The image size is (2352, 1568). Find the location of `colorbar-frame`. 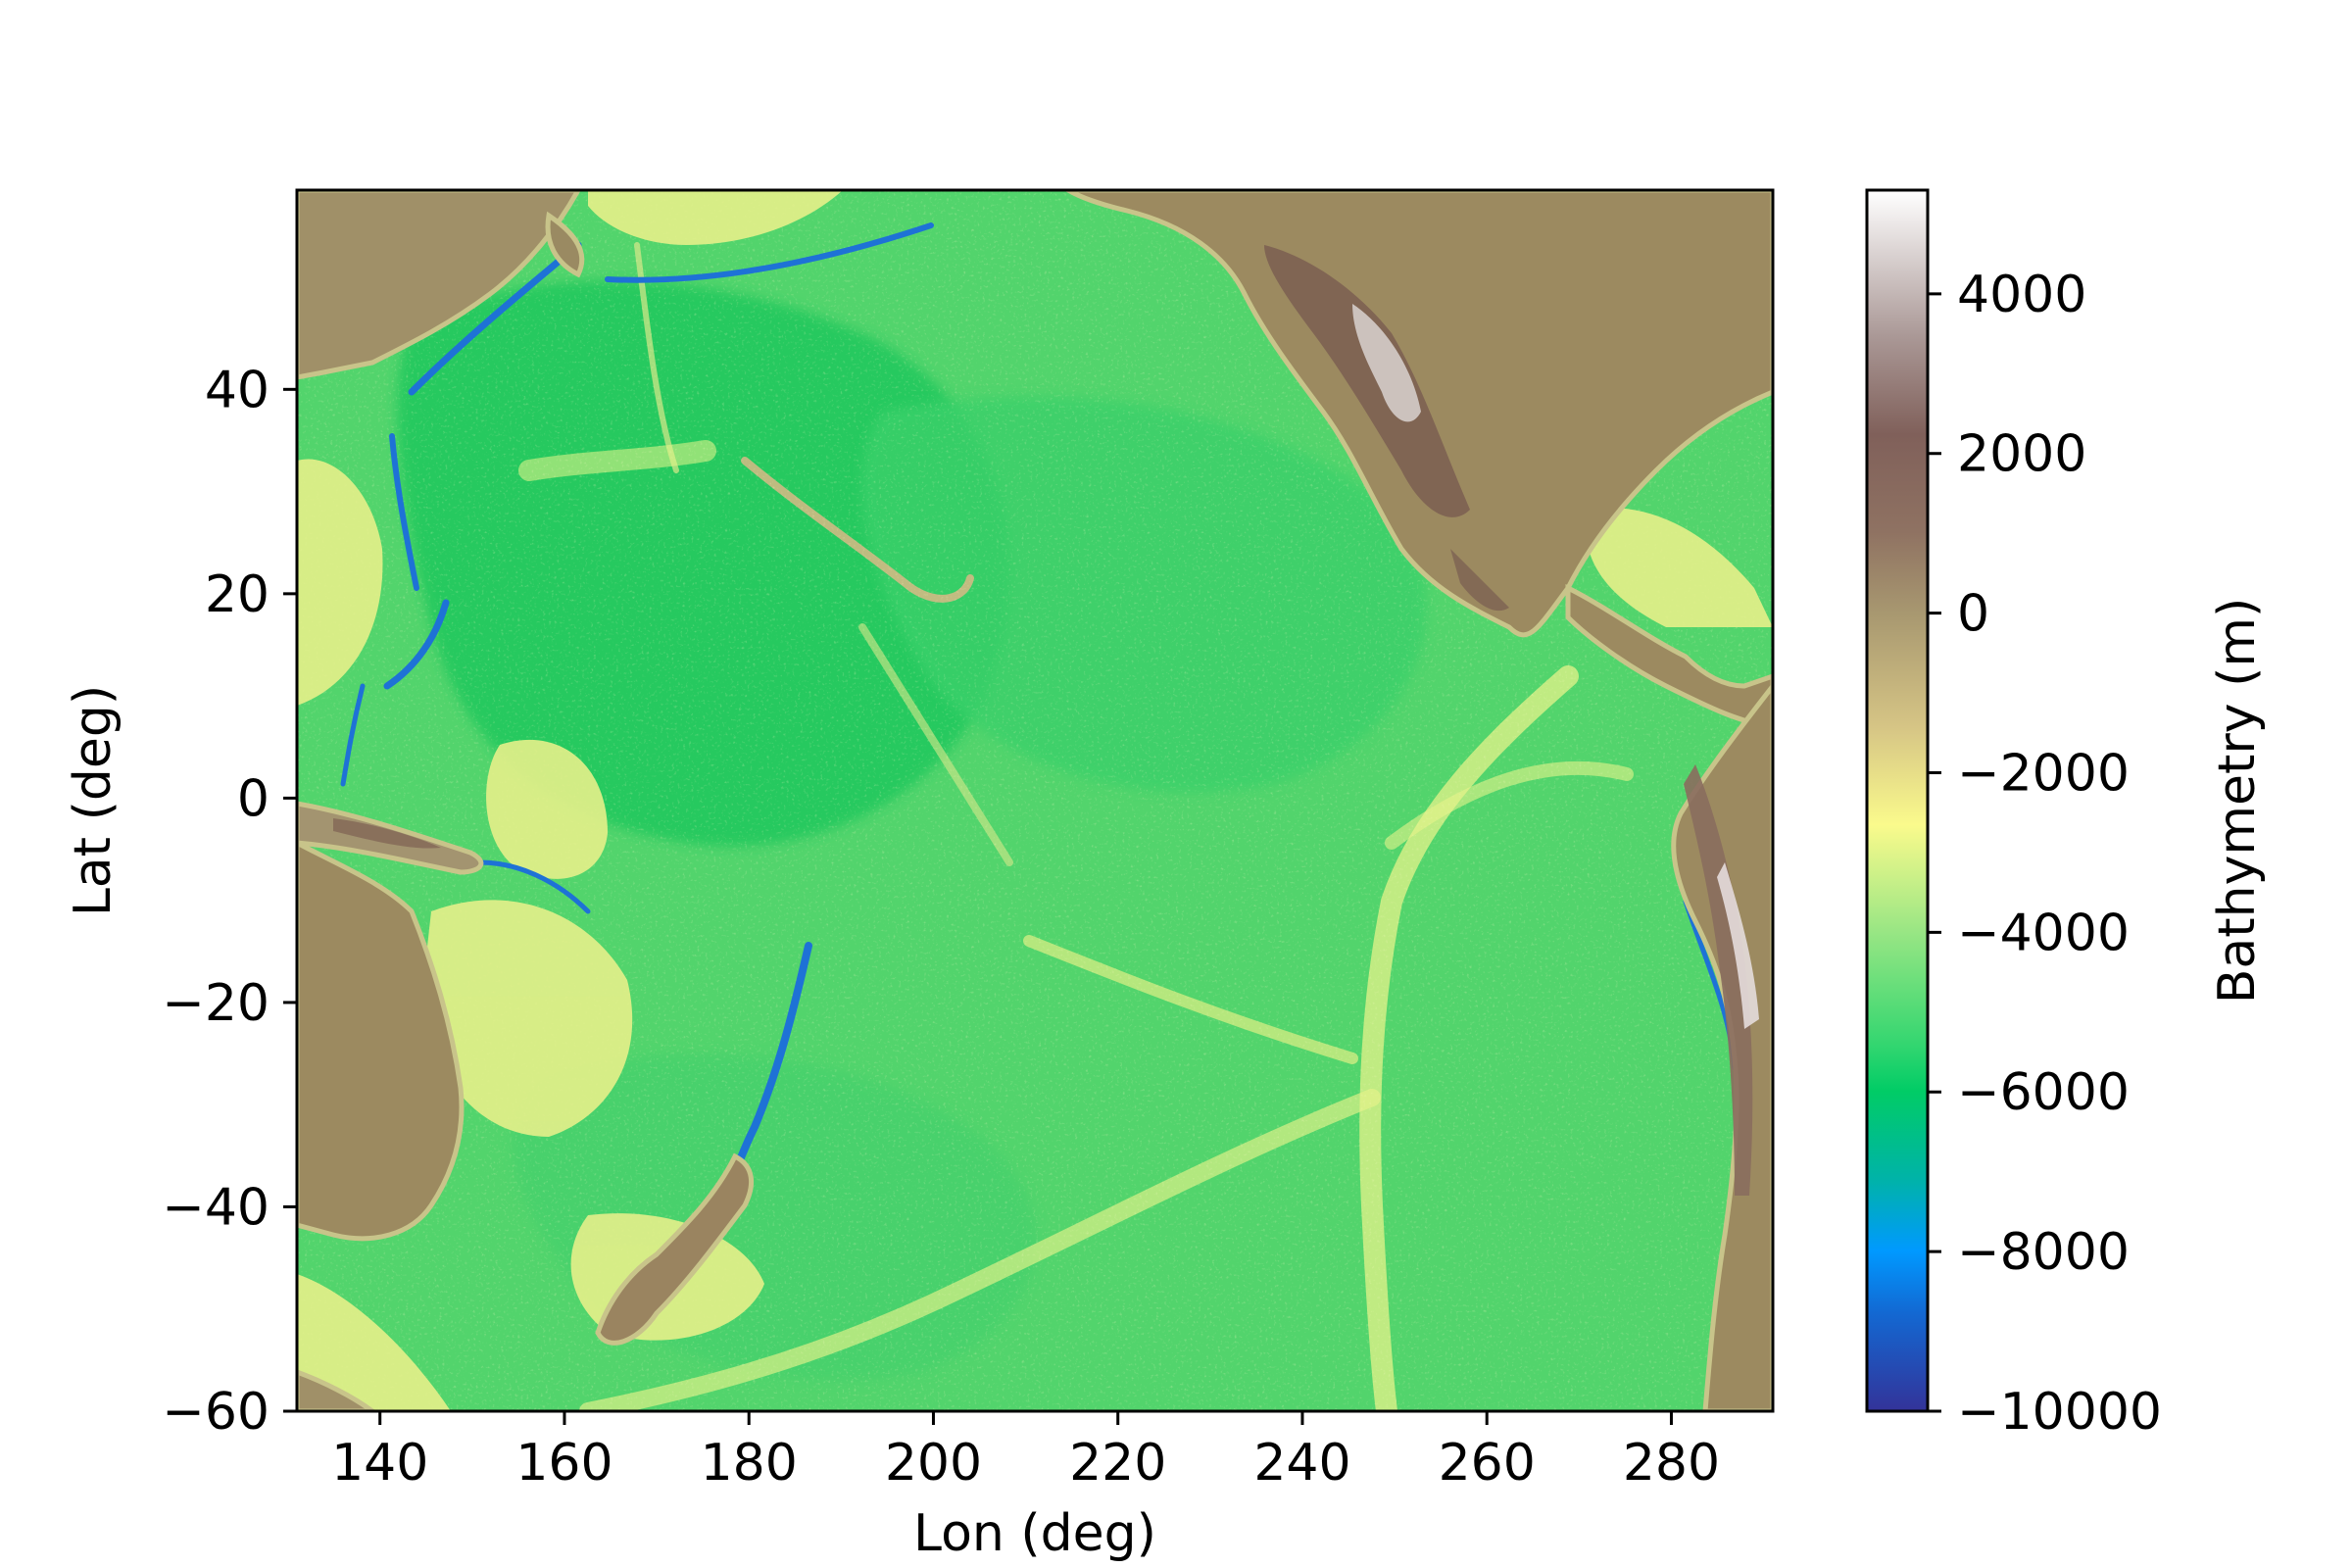

colorbar-frame is located at coordinates (1897, 800).